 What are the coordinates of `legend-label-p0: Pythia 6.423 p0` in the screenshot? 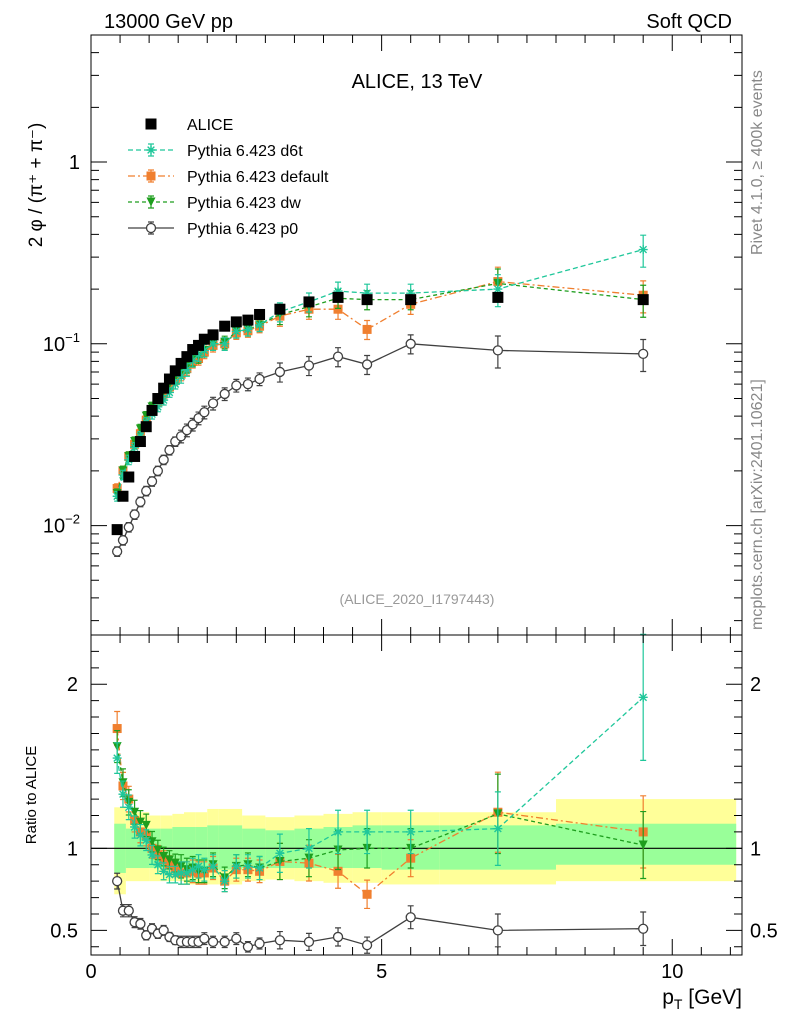 It's located at (242, 229).